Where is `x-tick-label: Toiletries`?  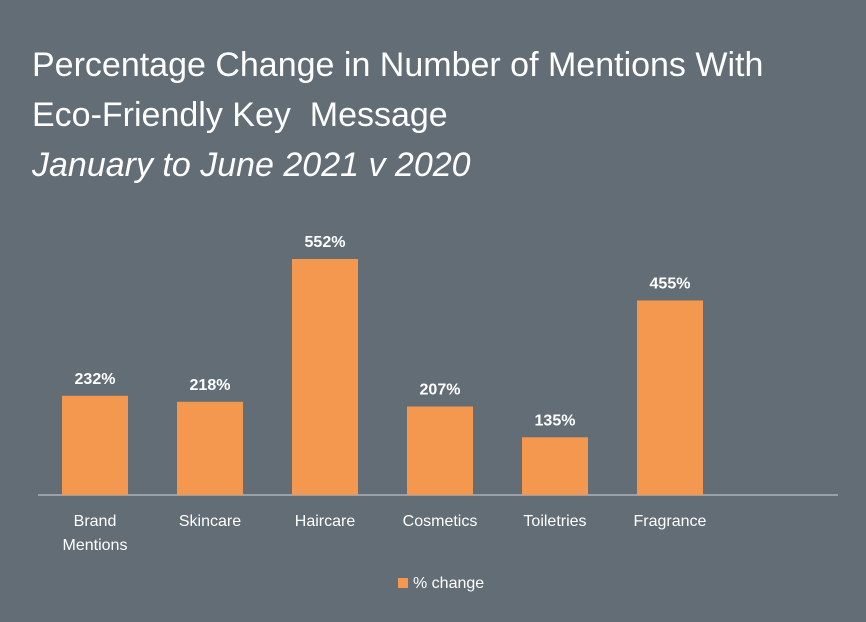 x-tick-label: Toiletries is located at coordinates (554, 521).